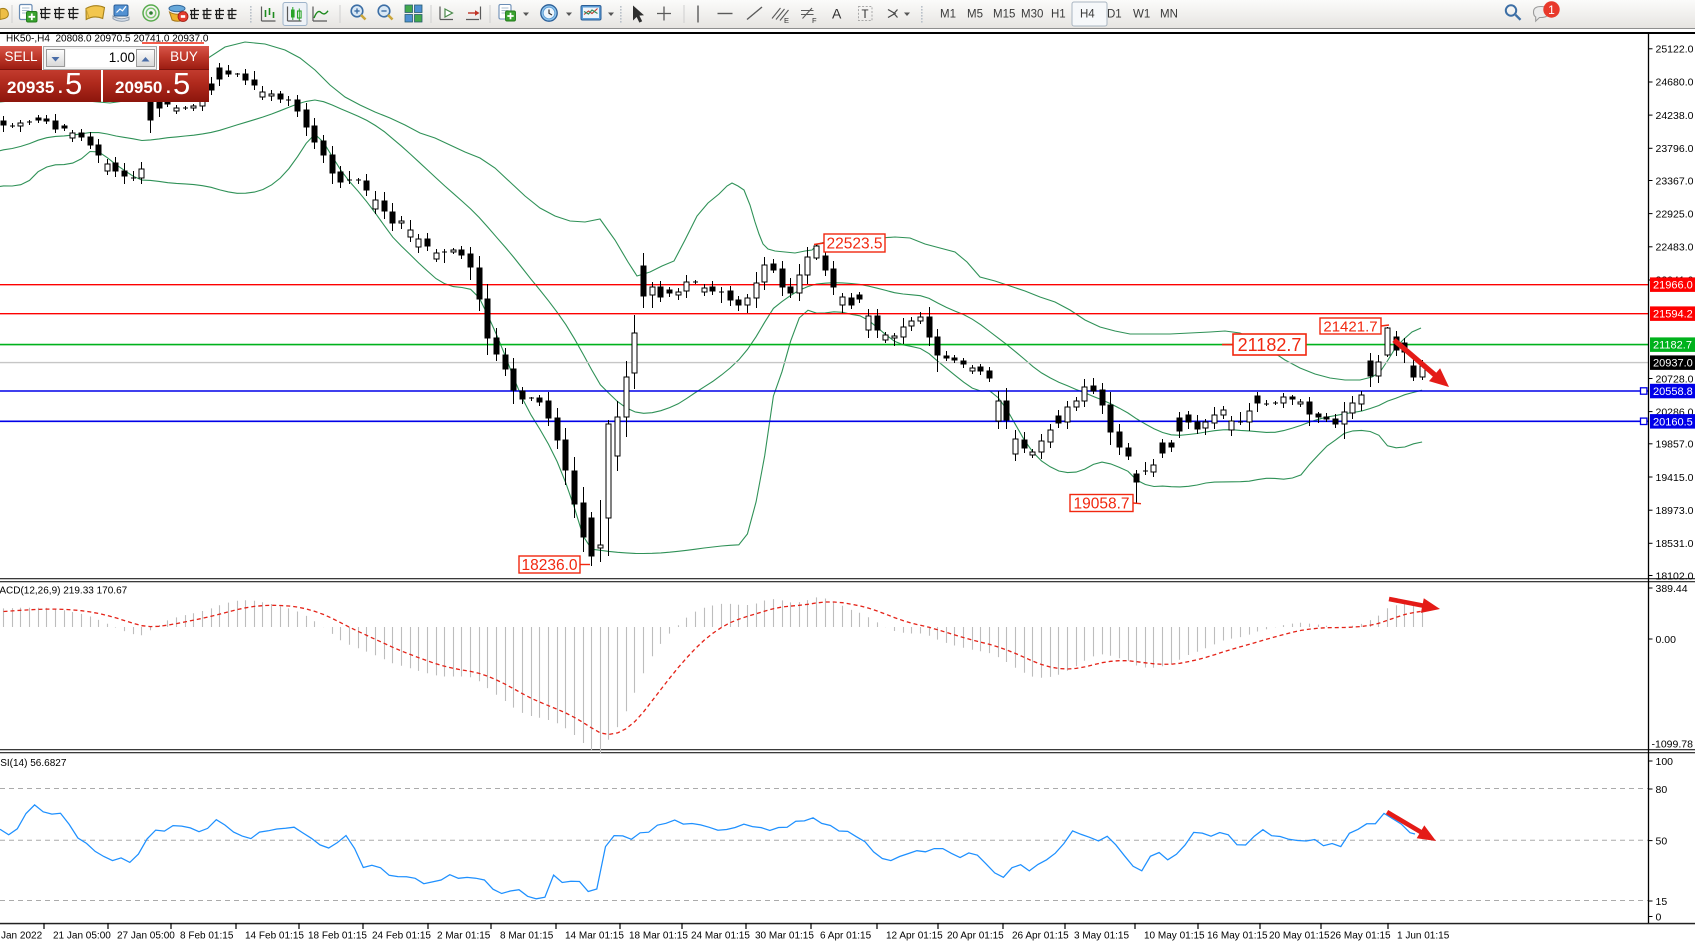  What do you see at coordinates (82, 936) in the screenshot?
I see `svg-text: 21 Jan 05:00` at bounding box center [82, 936].